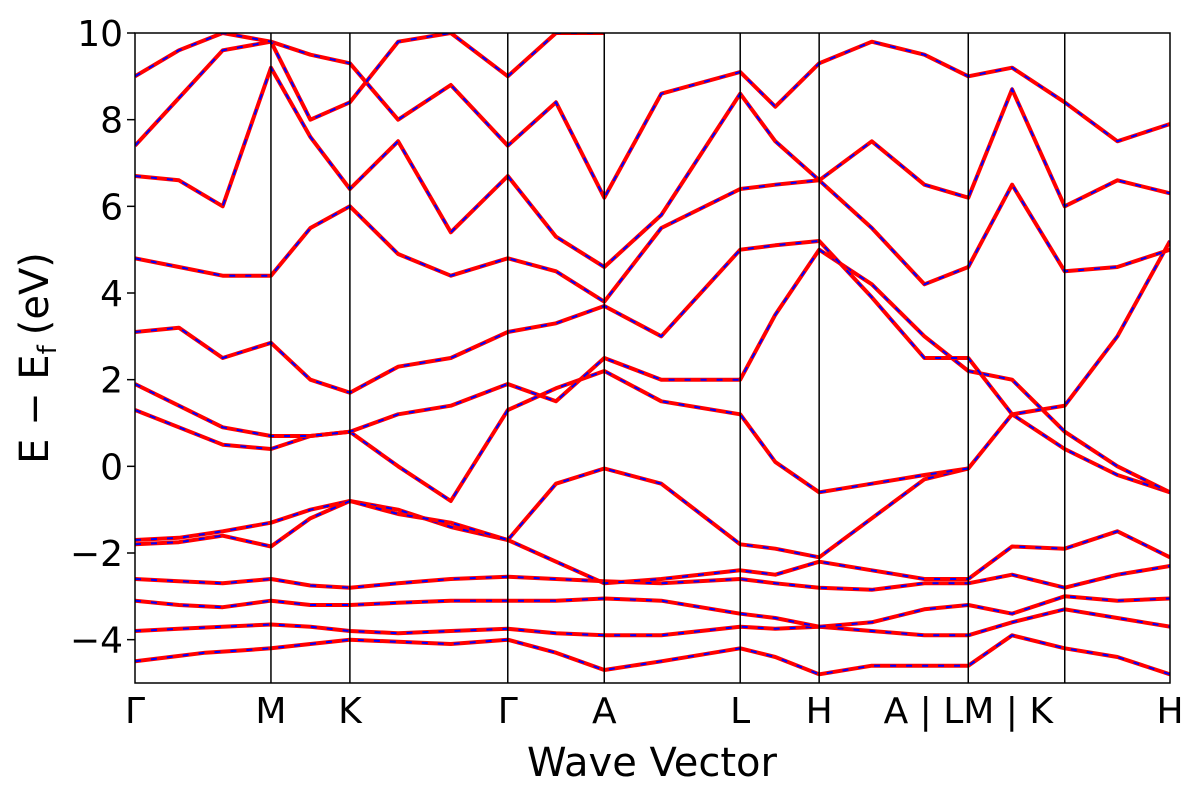  I want to click on x-tick-label-3: Γ, so click(508, 711).